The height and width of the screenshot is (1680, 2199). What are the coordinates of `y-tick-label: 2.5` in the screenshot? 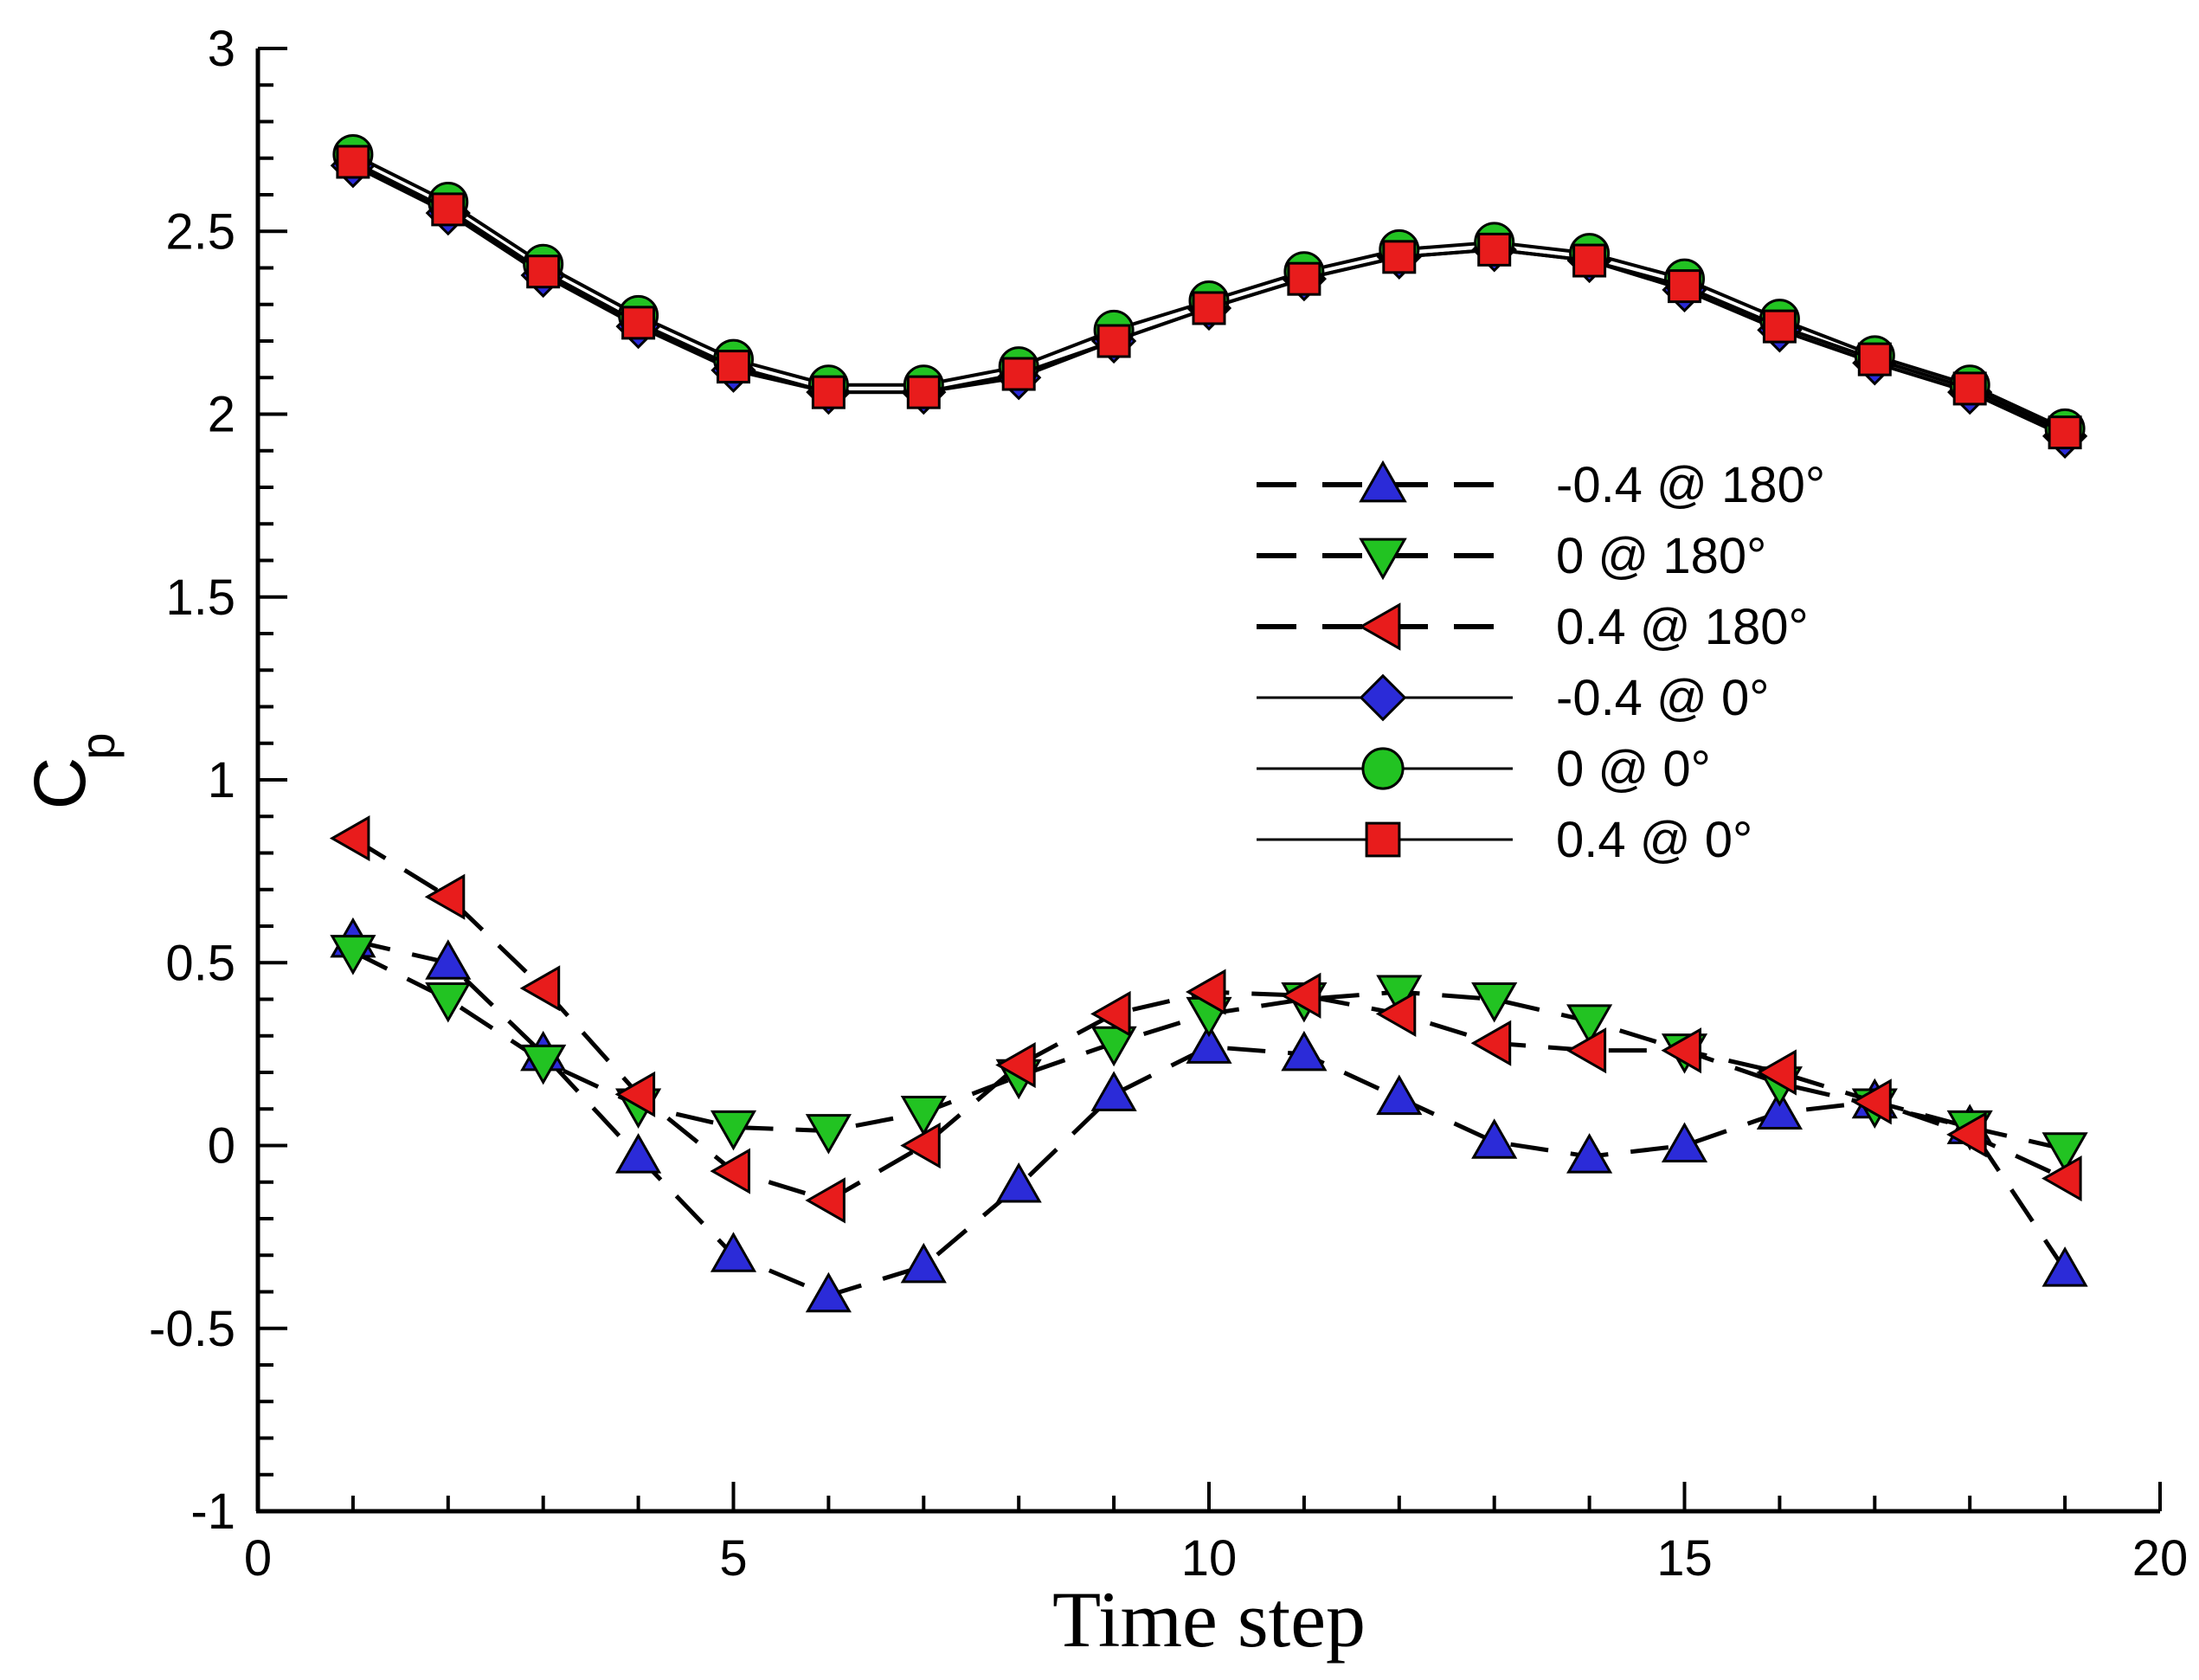 It's located at (200, 231).